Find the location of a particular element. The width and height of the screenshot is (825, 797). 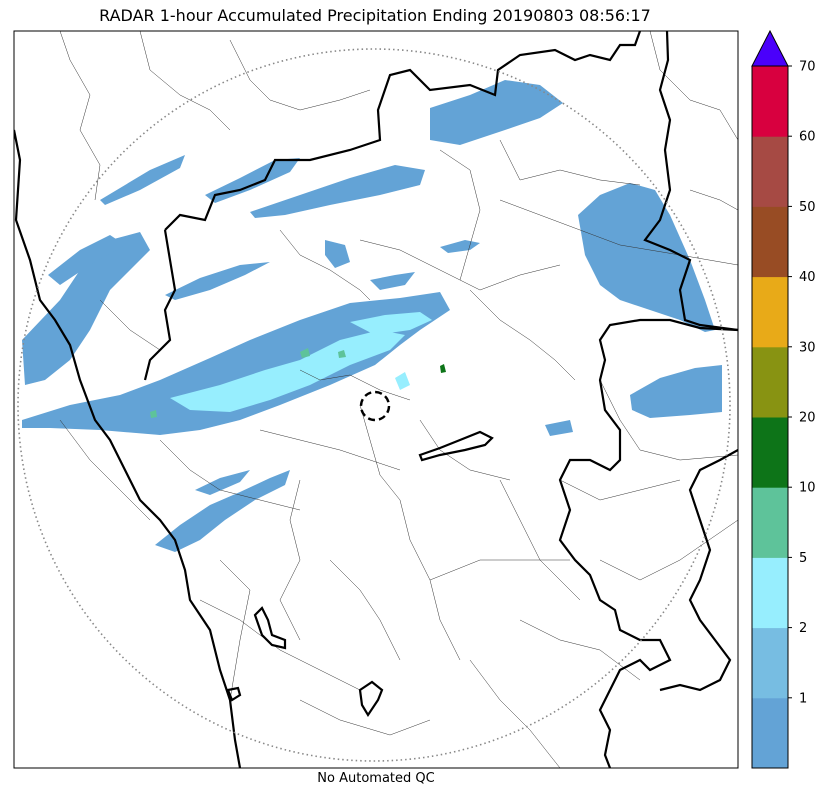

colorbar-tick-label: 40 is located at coordinates (807, 277).